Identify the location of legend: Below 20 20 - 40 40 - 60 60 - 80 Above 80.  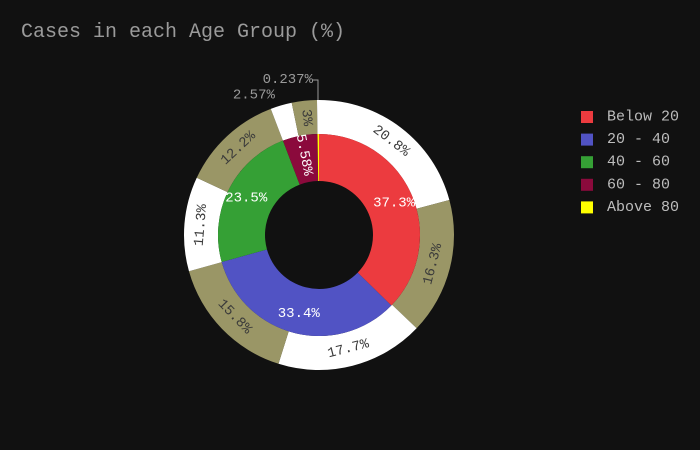
(630, 162).